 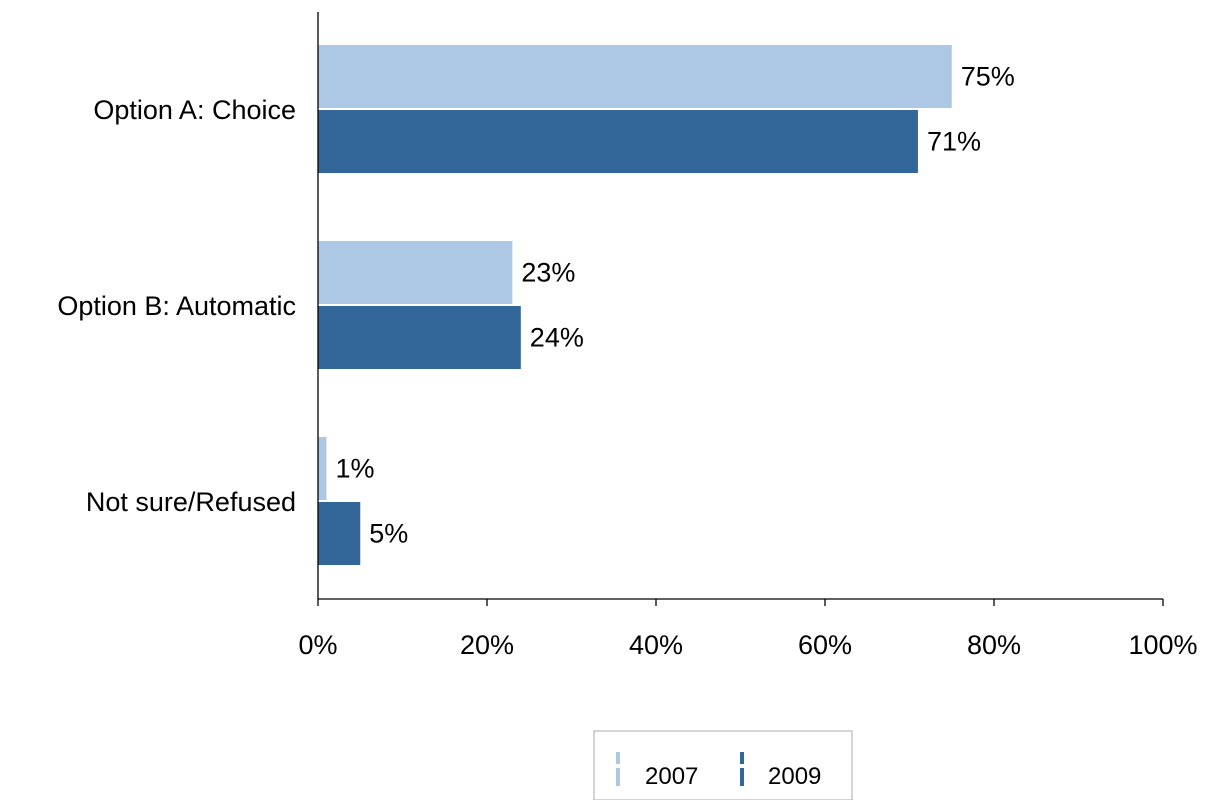 What do you see at coordinates (742, 758) in the screenshot?
I see `legend-swatch-top-2009` at bounding box center [742, 758].